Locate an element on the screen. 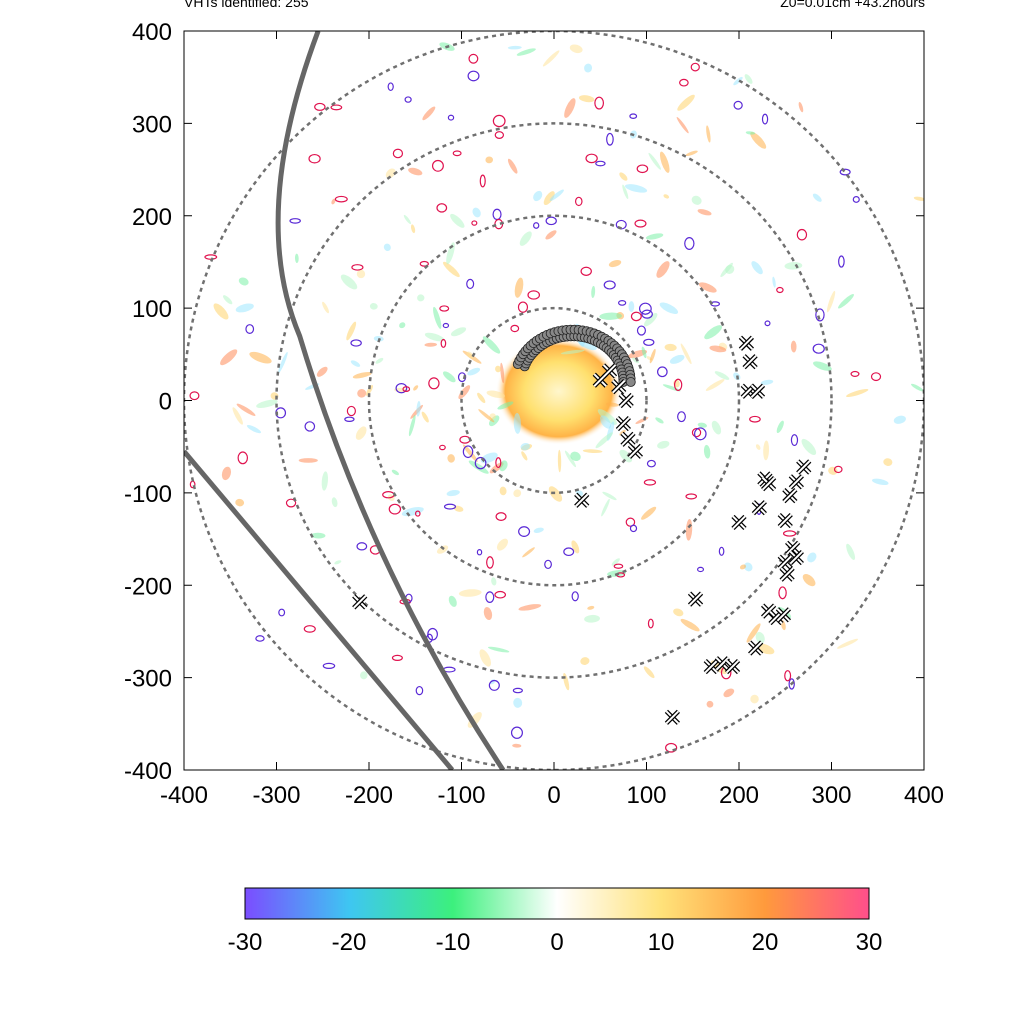  y-tick-label: -300 is located at coordinates (148, 679).